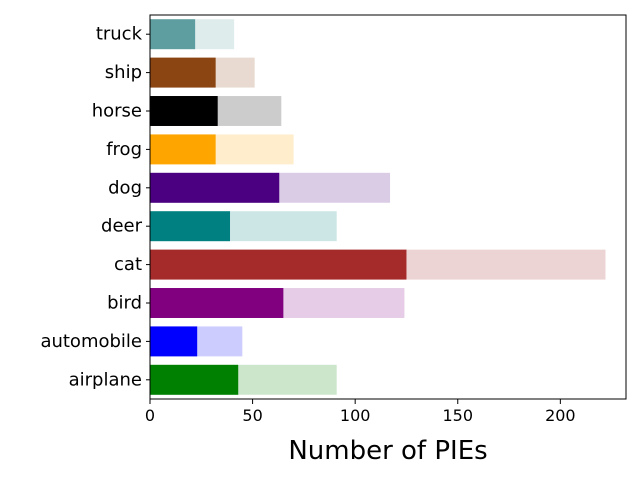  What do you see at coordinates (355, 415) in the screenshot?
I see `x-tick-label-100: 100` at bounding box center [355, 415].